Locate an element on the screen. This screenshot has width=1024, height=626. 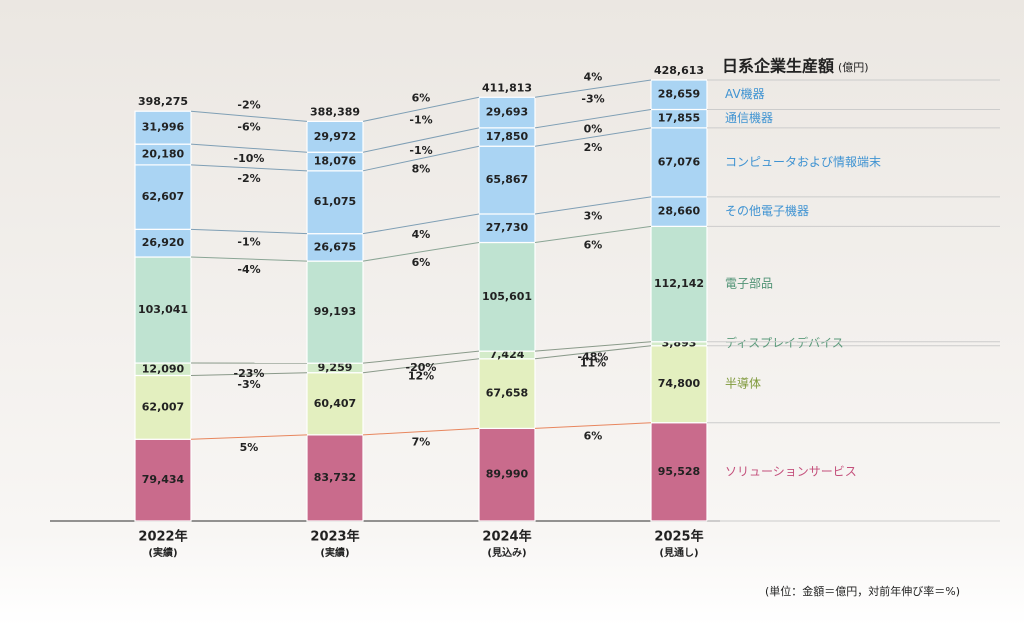
x-tick-note: (実績) is located at coordinates (334, 552).